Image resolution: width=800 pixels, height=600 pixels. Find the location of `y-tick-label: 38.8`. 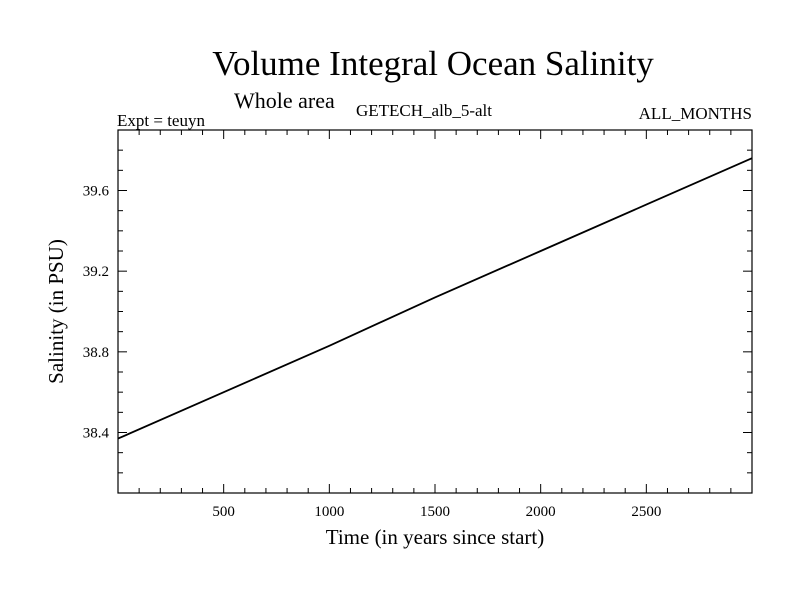

y-tick-label: 38.8 is located at coordinates (96, 353).